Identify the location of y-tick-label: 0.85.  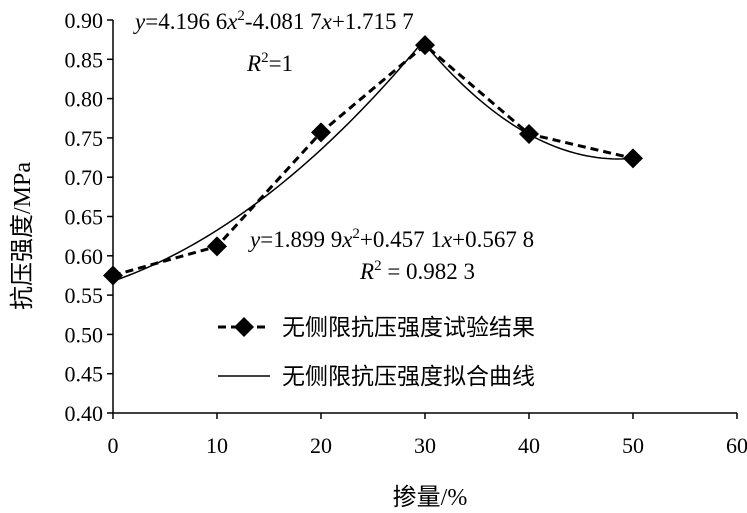
(84, 59).